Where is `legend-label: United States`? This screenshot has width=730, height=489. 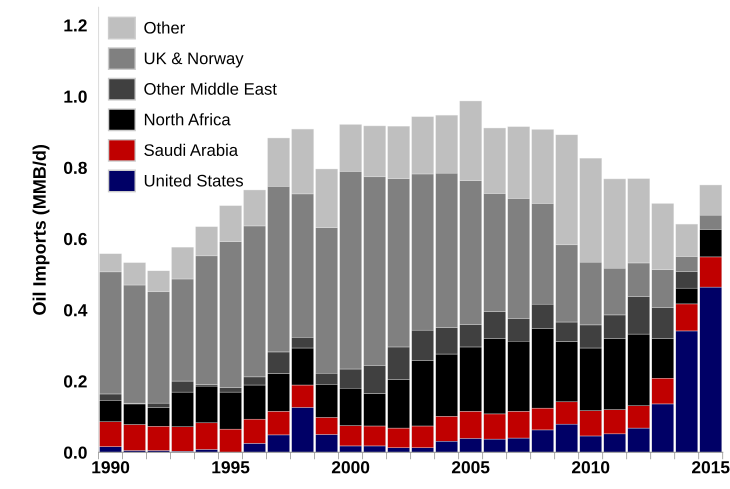 legend-label: United States is located at coordinates (194, 180).